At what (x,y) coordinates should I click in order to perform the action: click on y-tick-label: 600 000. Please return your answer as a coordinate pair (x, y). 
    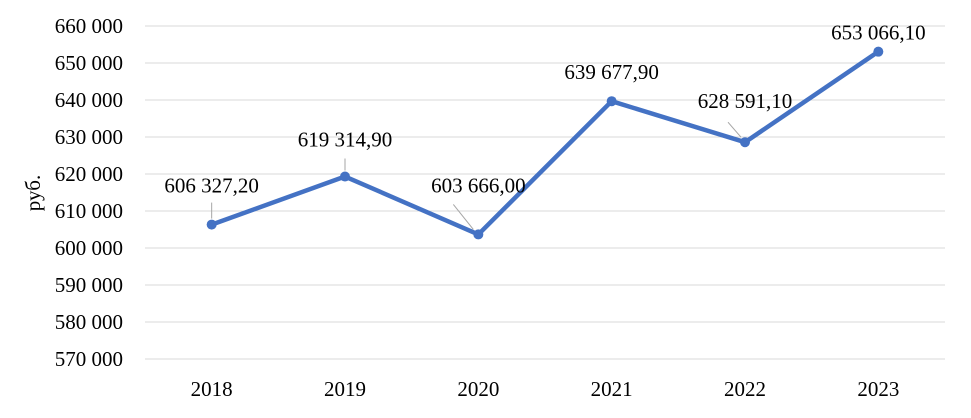
    Looking at the image, I should click on (89, 248).